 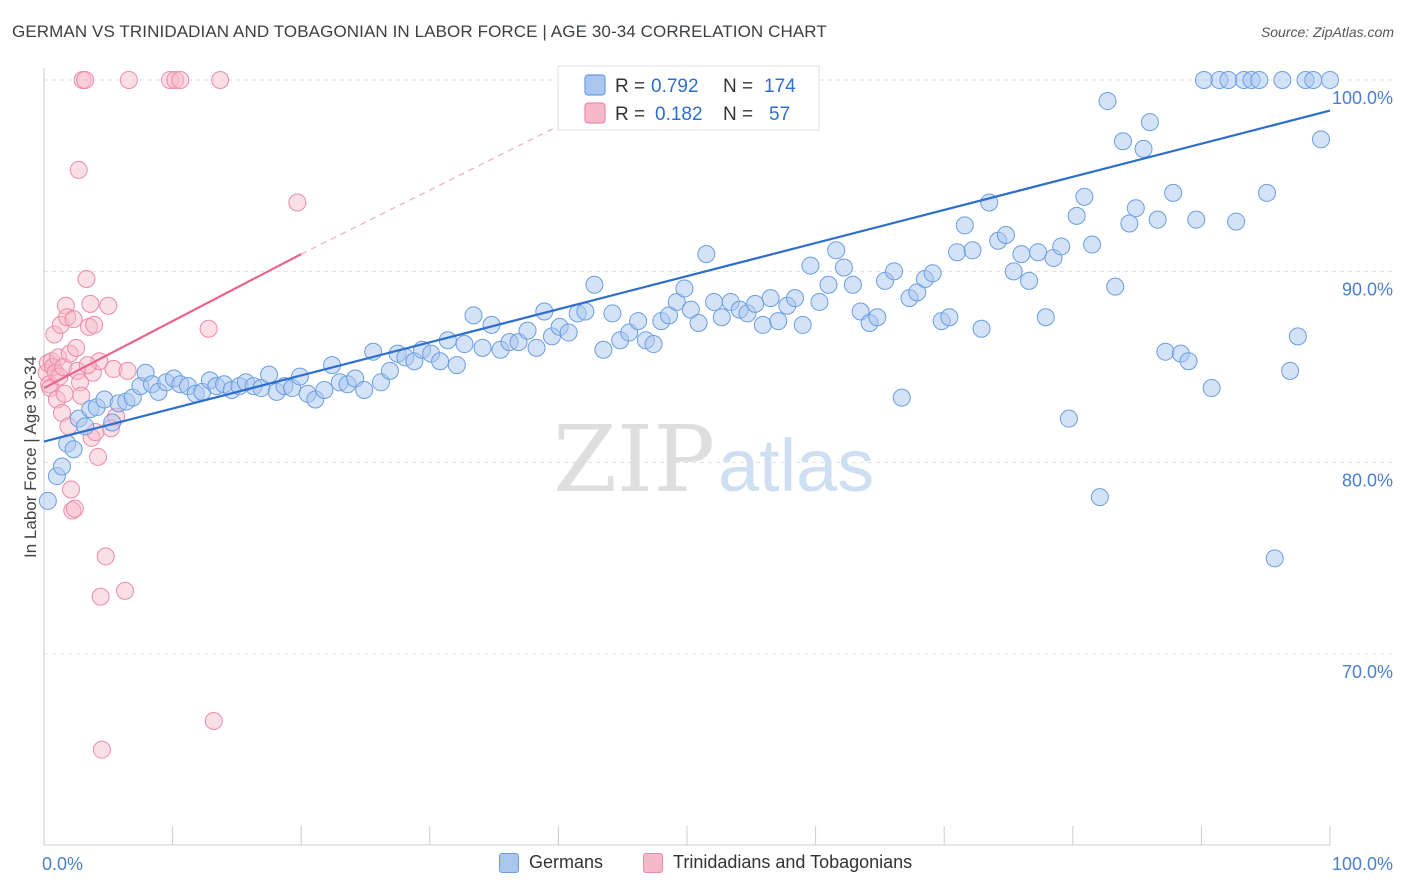 What do you see at coordinates (62, 864) in the screenshot?
I see `x-tick-label: 0.0%` at bounding box center [62, 864].